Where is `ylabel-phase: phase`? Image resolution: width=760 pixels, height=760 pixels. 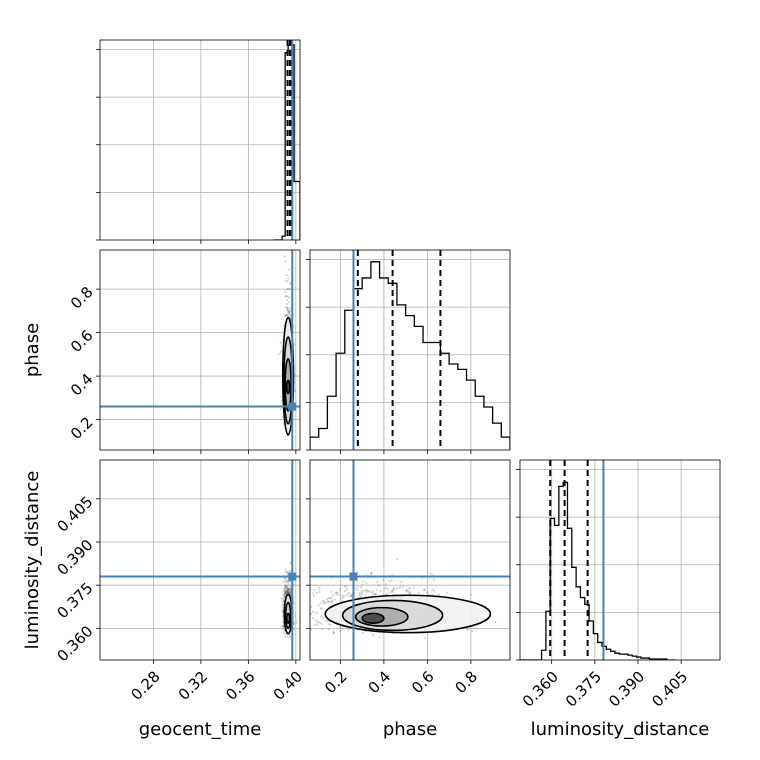
ylabel-phase: phase is located at coordinates (32, 350).